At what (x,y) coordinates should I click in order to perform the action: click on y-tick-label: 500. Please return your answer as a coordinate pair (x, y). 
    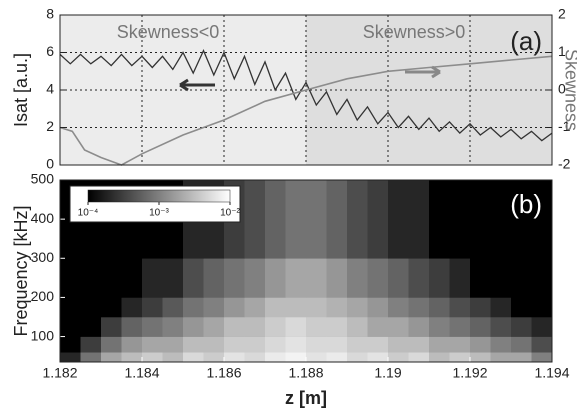
    Looking at the image, I should click on (43, 179).